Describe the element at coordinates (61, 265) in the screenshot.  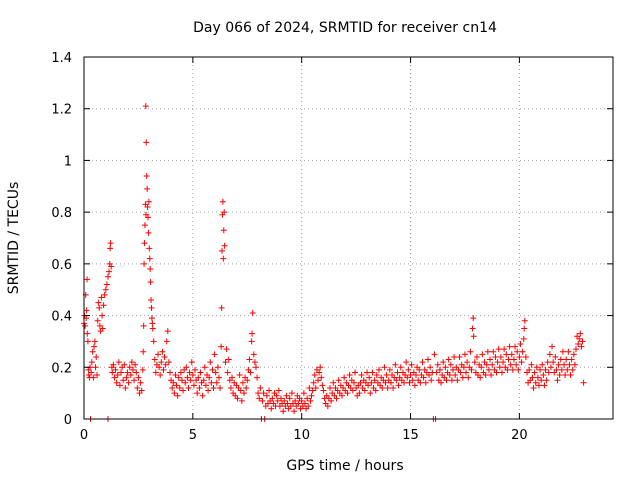
I see `y-tick-label: 0.6` at that location.